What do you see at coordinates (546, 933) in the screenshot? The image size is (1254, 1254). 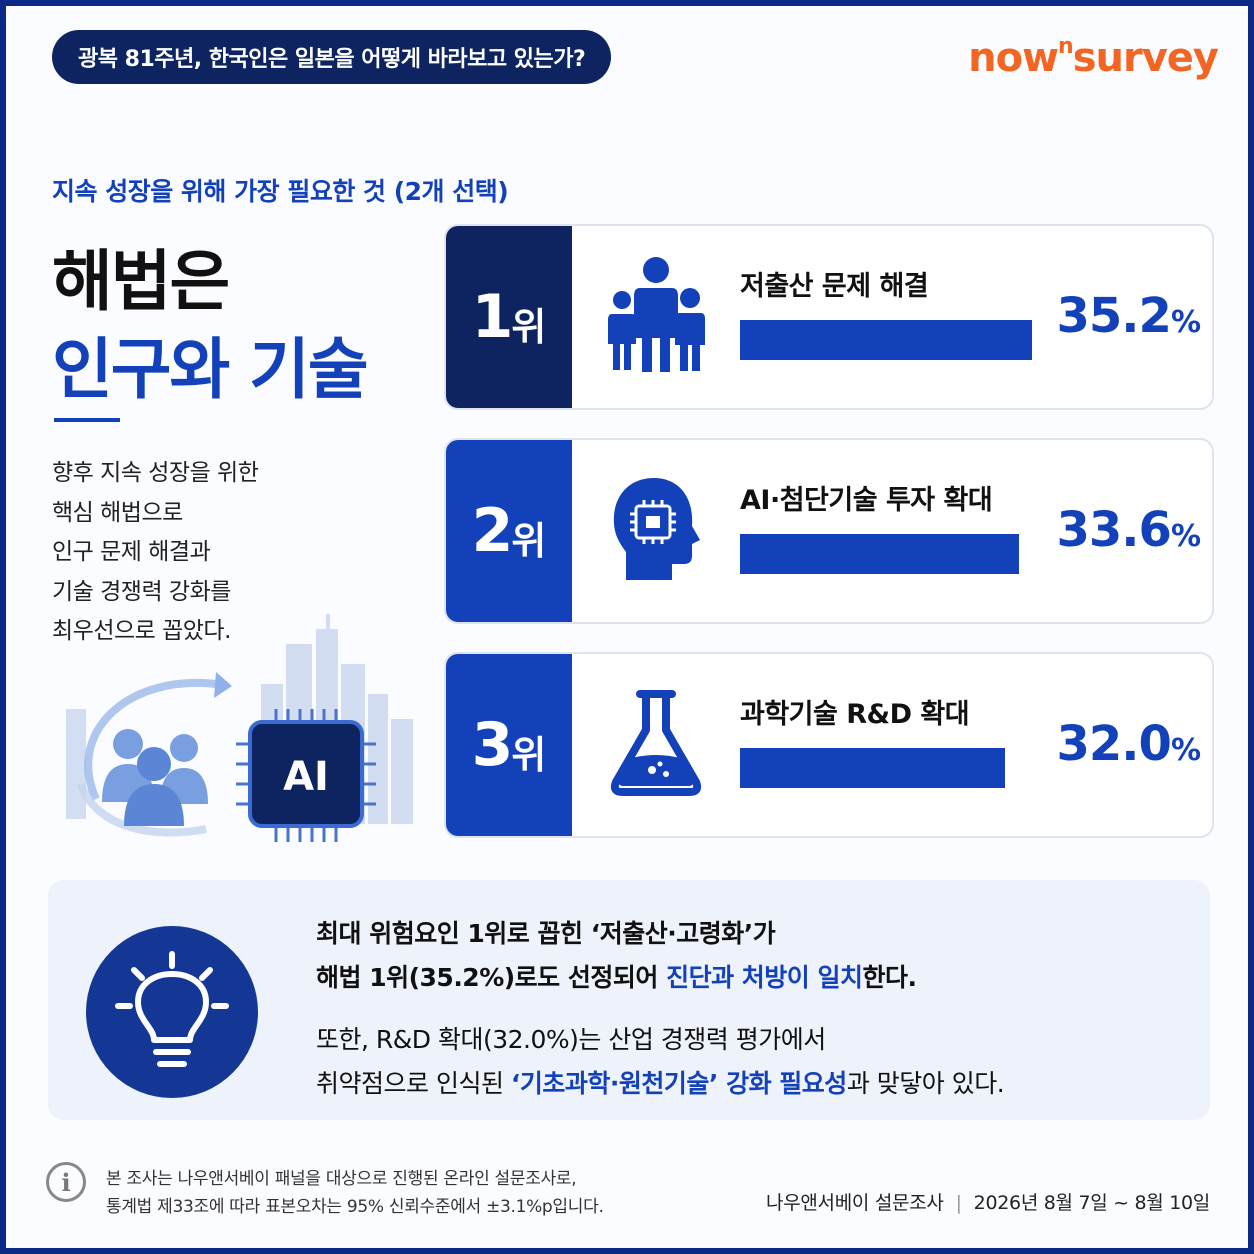 I see `insight-line1: 최대 위험요인 1위로 꼽힌 ‘저출산·고령화’가` at bounding box center [546, 933].